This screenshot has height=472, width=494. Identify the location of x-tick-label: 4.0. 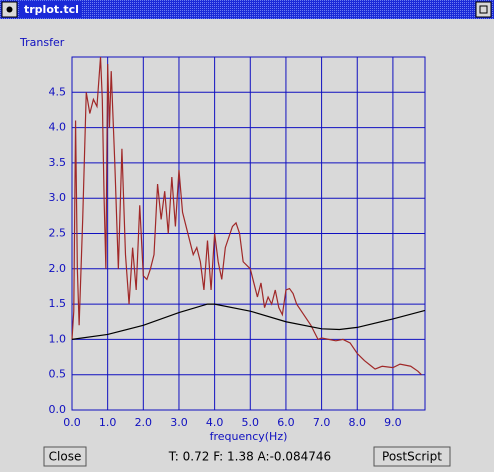
(215, 422).